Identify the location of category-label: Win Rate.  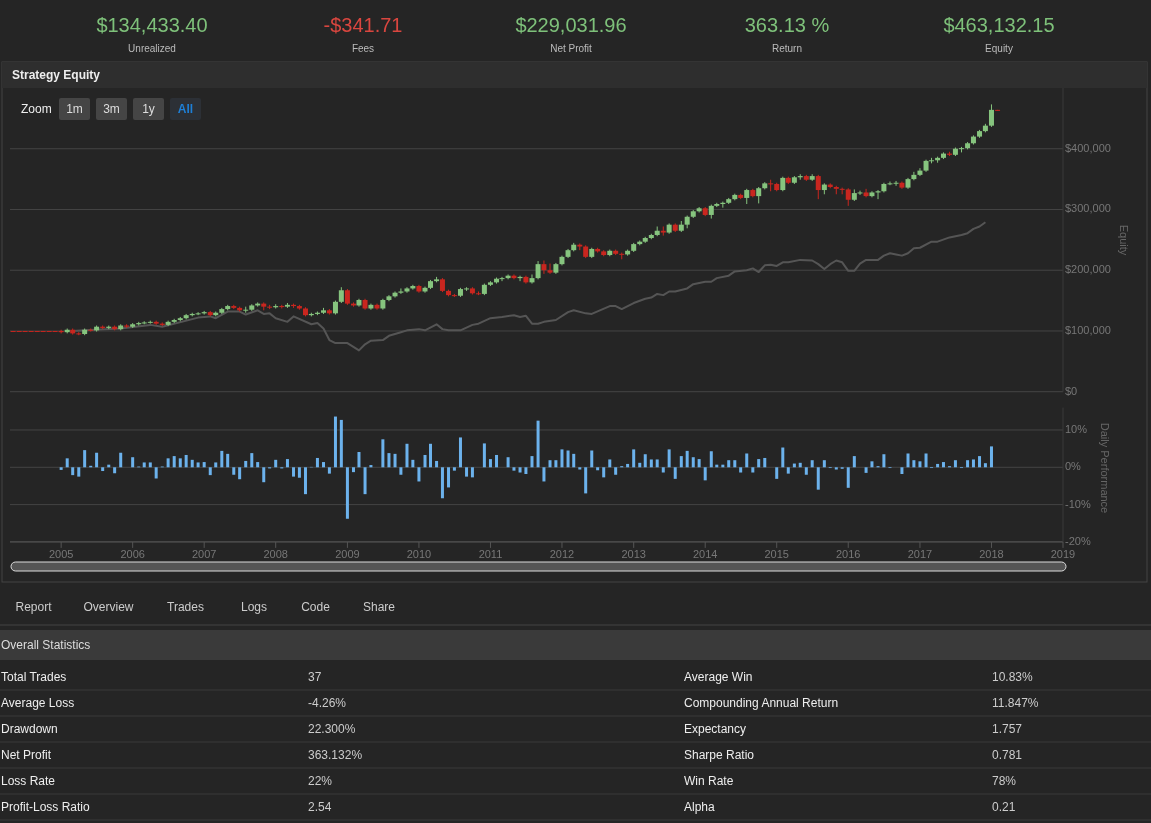
(709, 781).